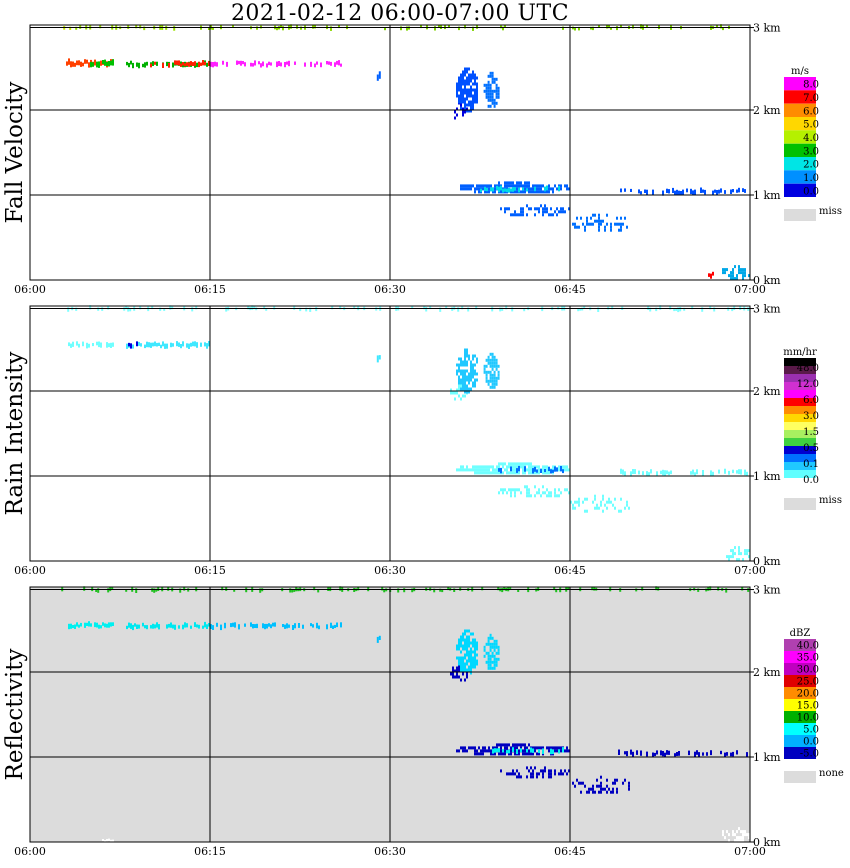  Describe the element at coordinates (15, 433) in the screenshot. I see `panel-label: Rain Intensity` at that location.